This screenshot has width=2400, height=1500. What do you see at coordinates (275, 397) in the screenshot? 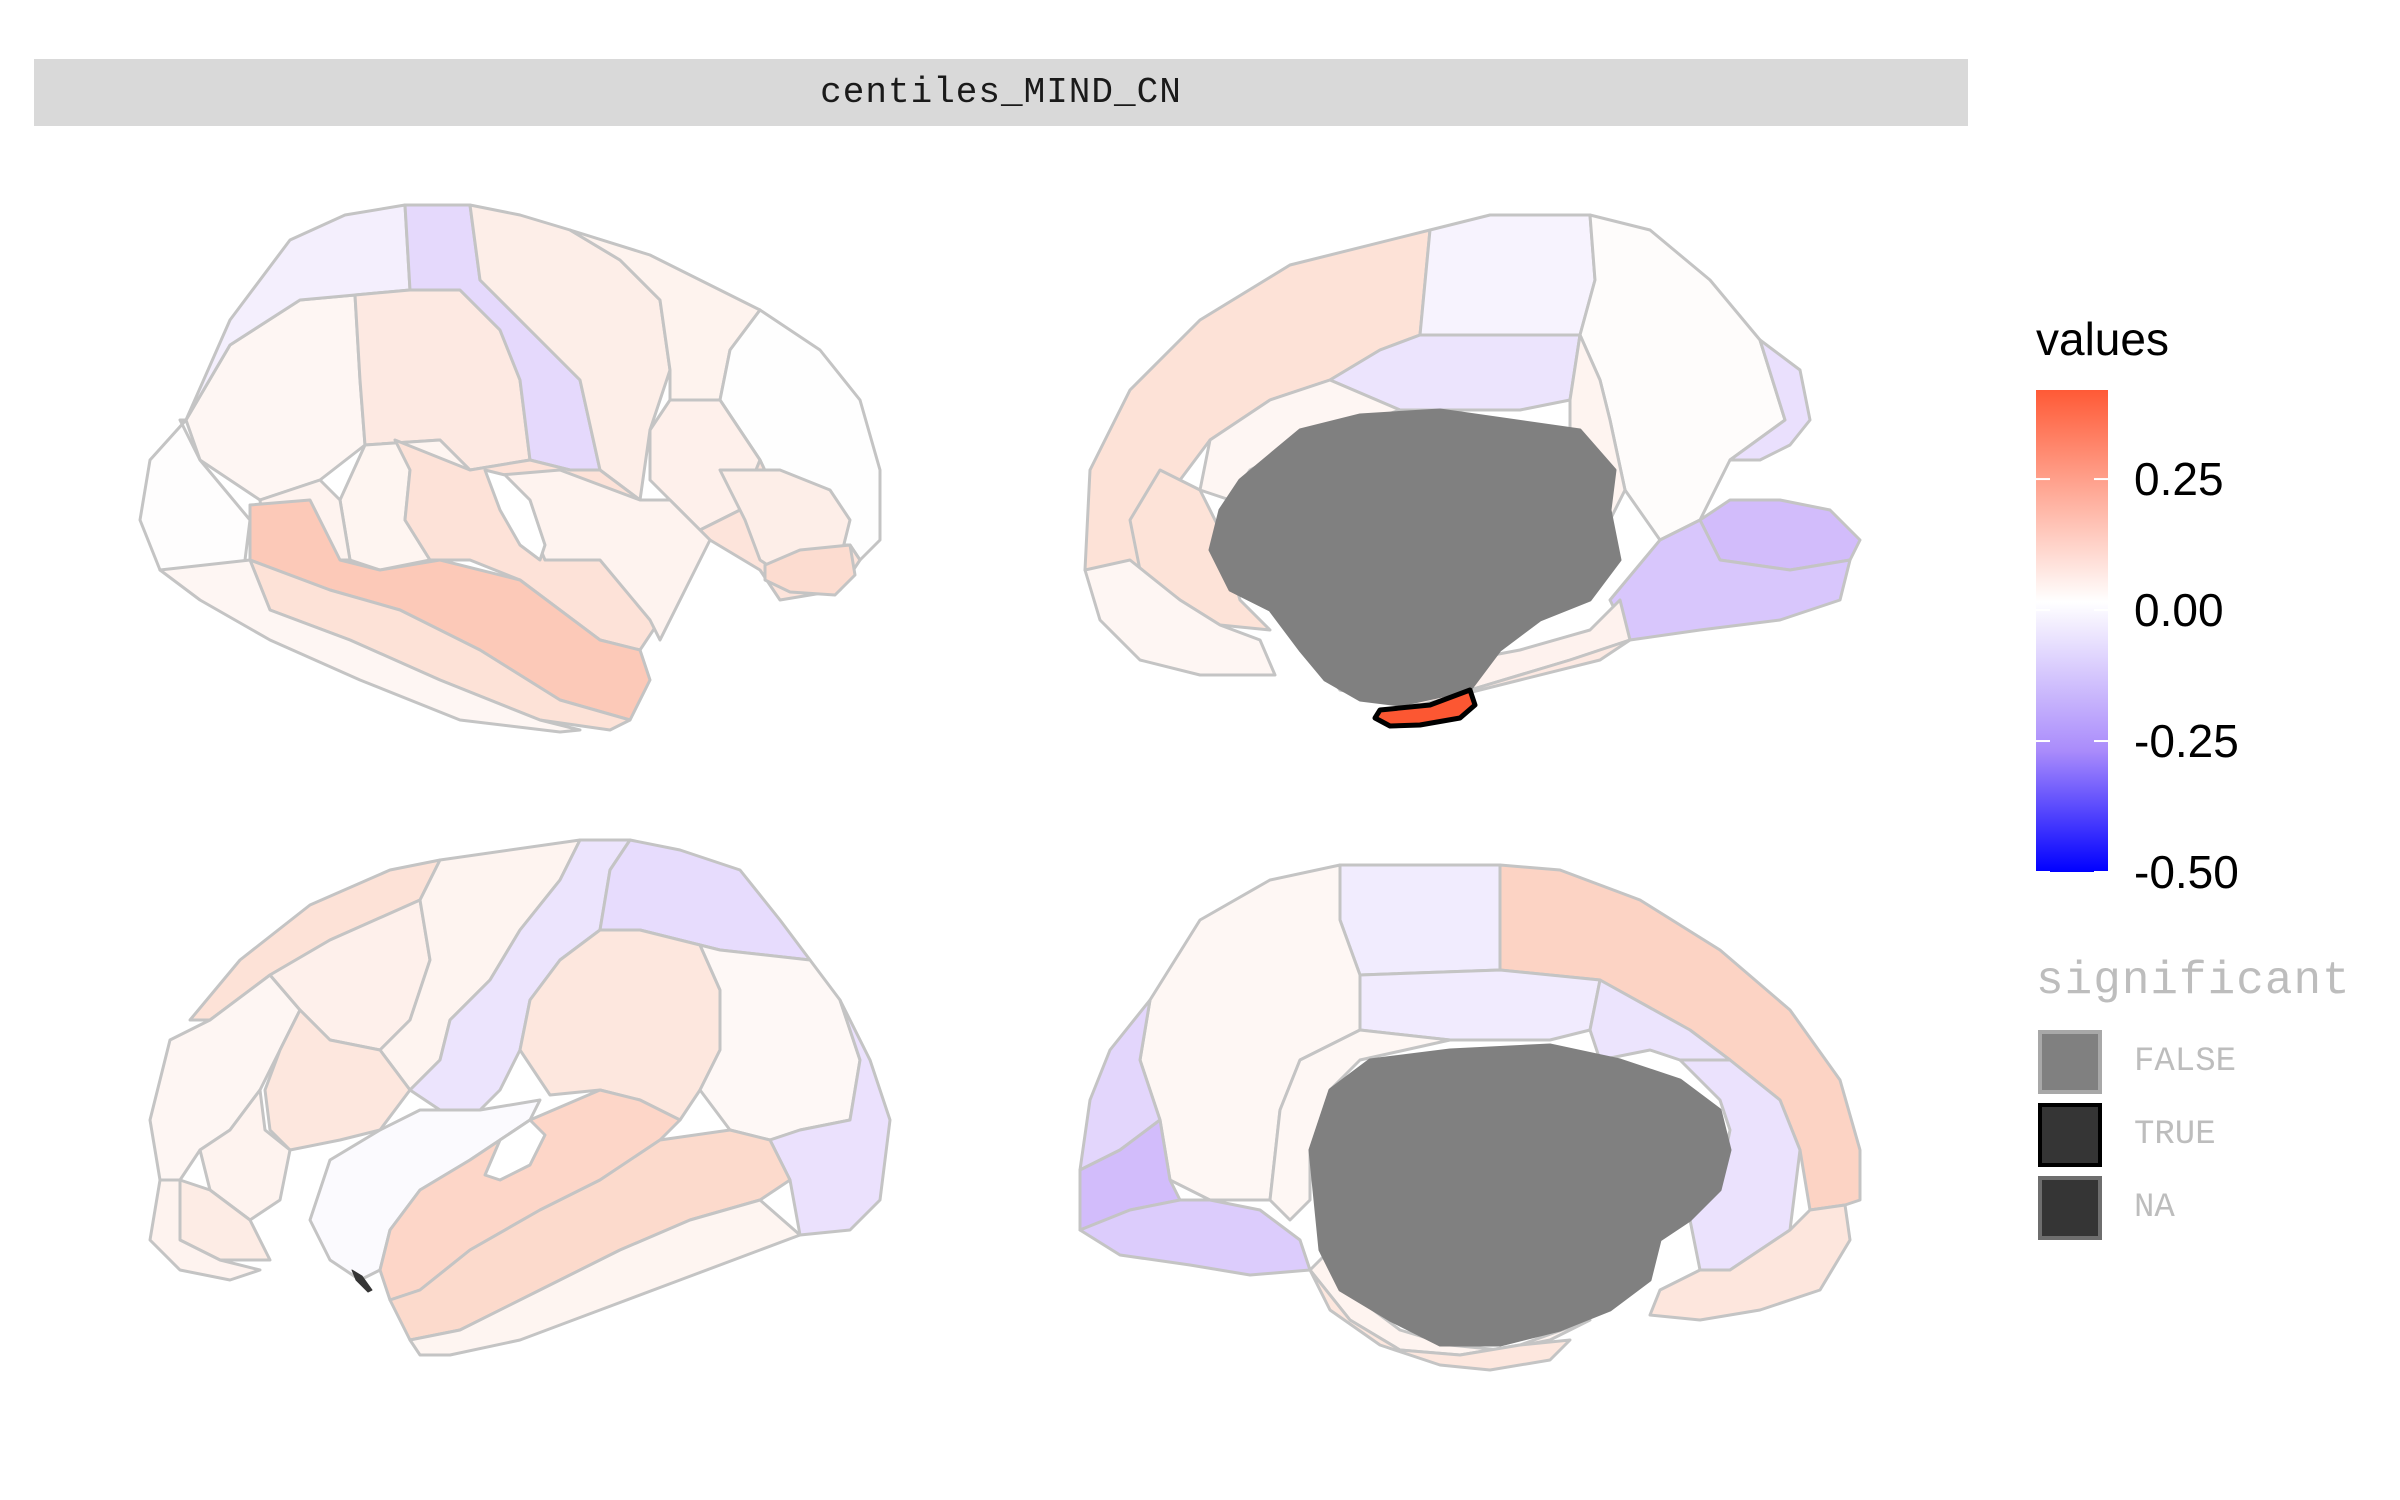
I see `region-lh-rostral-middle-frontal` at bounding box center [275, 397].